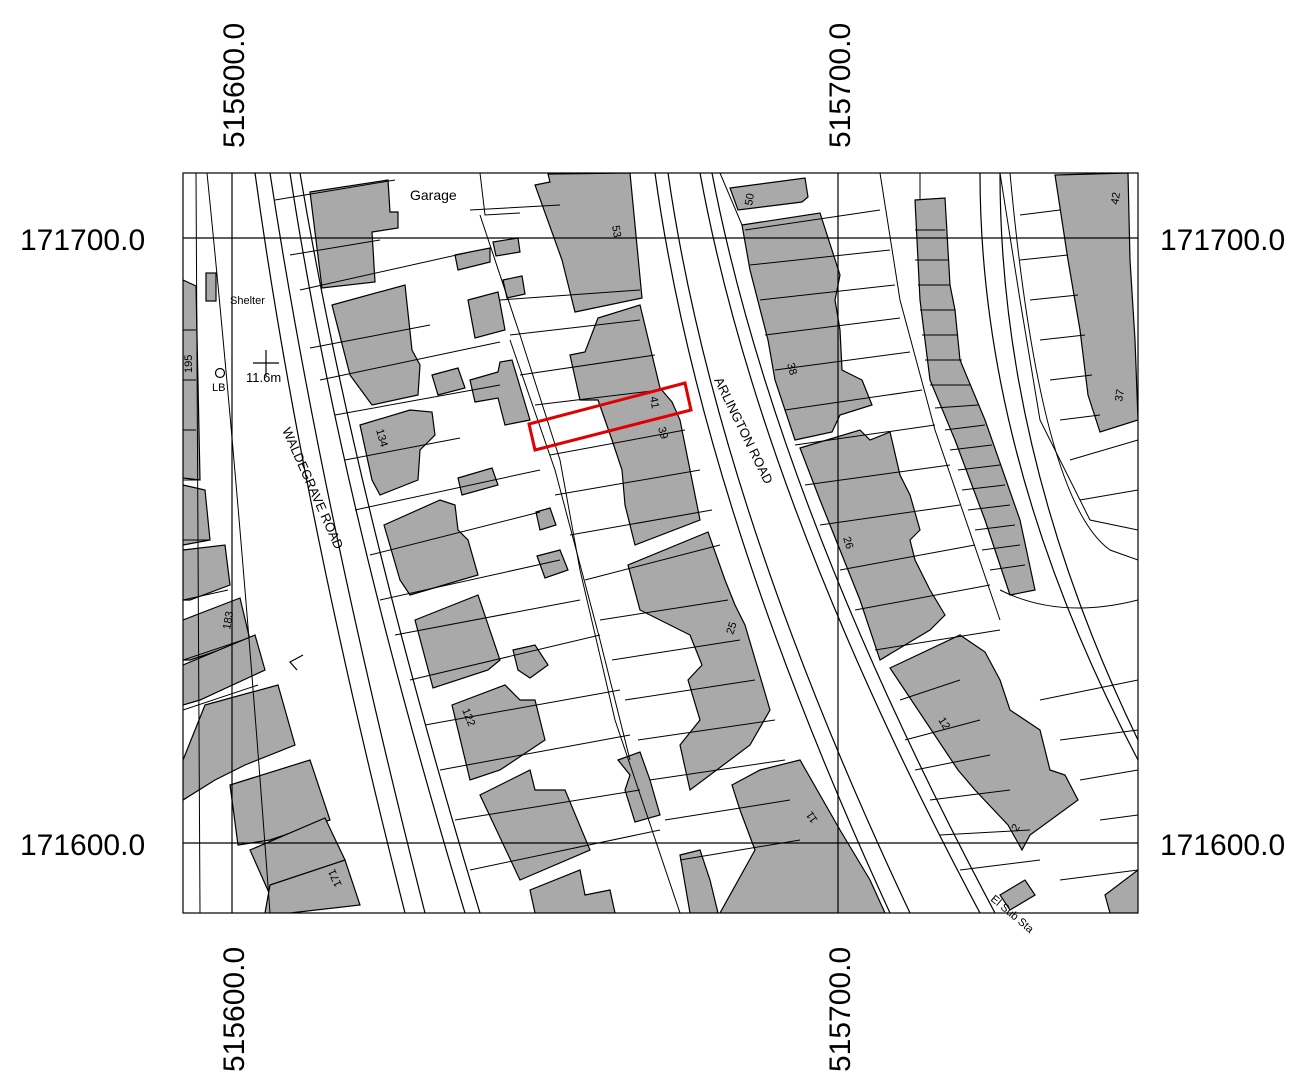 This screenshot has width=1306, height=1077. I want to click on easting-label-bottom-right: 515700.0, so click(840, 1009).